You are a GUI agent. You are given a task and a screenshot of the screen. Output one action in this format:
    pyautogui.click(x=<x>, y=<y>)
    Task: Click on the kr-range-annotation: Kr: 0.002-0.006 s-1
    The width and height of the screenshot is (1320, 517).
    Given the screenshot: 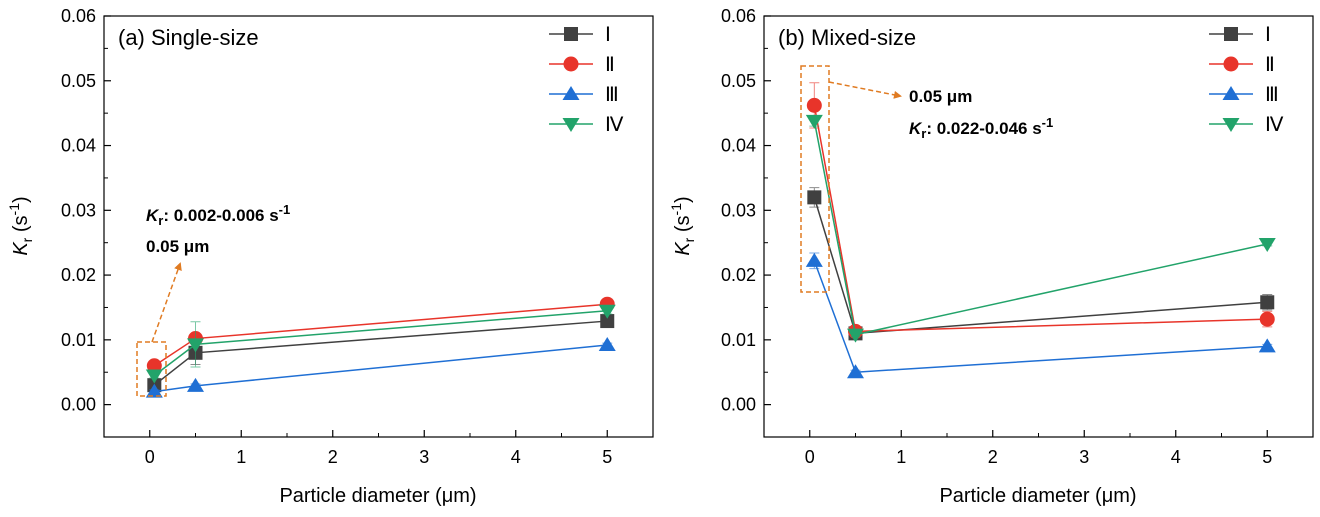 What is the action you would take?
    pyautogui.click(x=218, y=215)
    